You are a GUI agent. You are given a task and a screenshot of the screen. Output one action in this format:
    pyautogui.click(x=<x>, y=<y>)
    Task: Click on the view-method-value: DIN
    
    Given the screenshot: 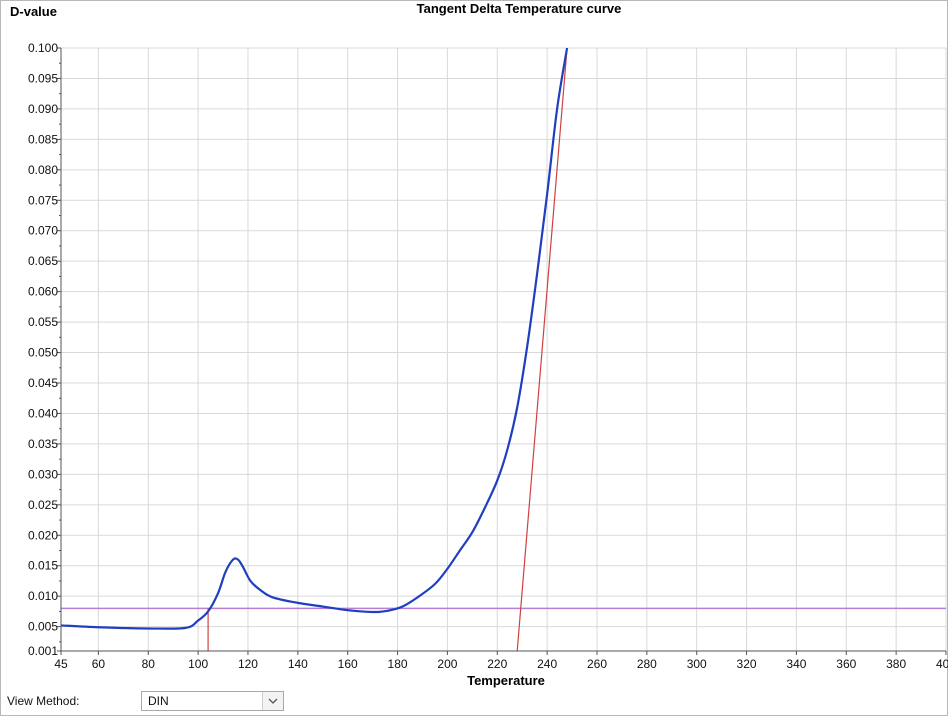 What is the action you would take?
    pyautogui.click(x=158, y=701)
    